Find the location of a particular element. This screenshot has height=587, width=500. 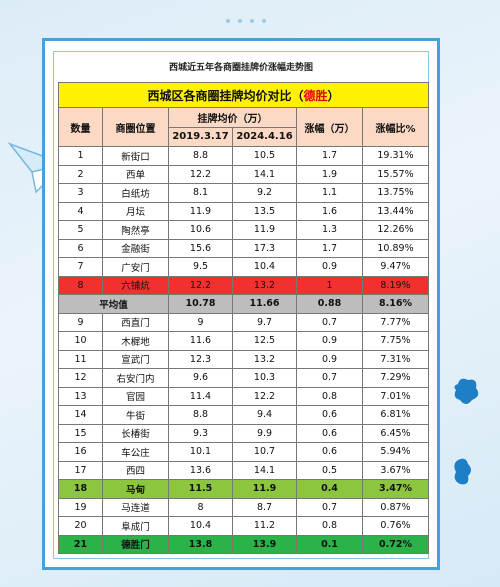

cell-pct: 13.75% is located at coordinates (395, 193).